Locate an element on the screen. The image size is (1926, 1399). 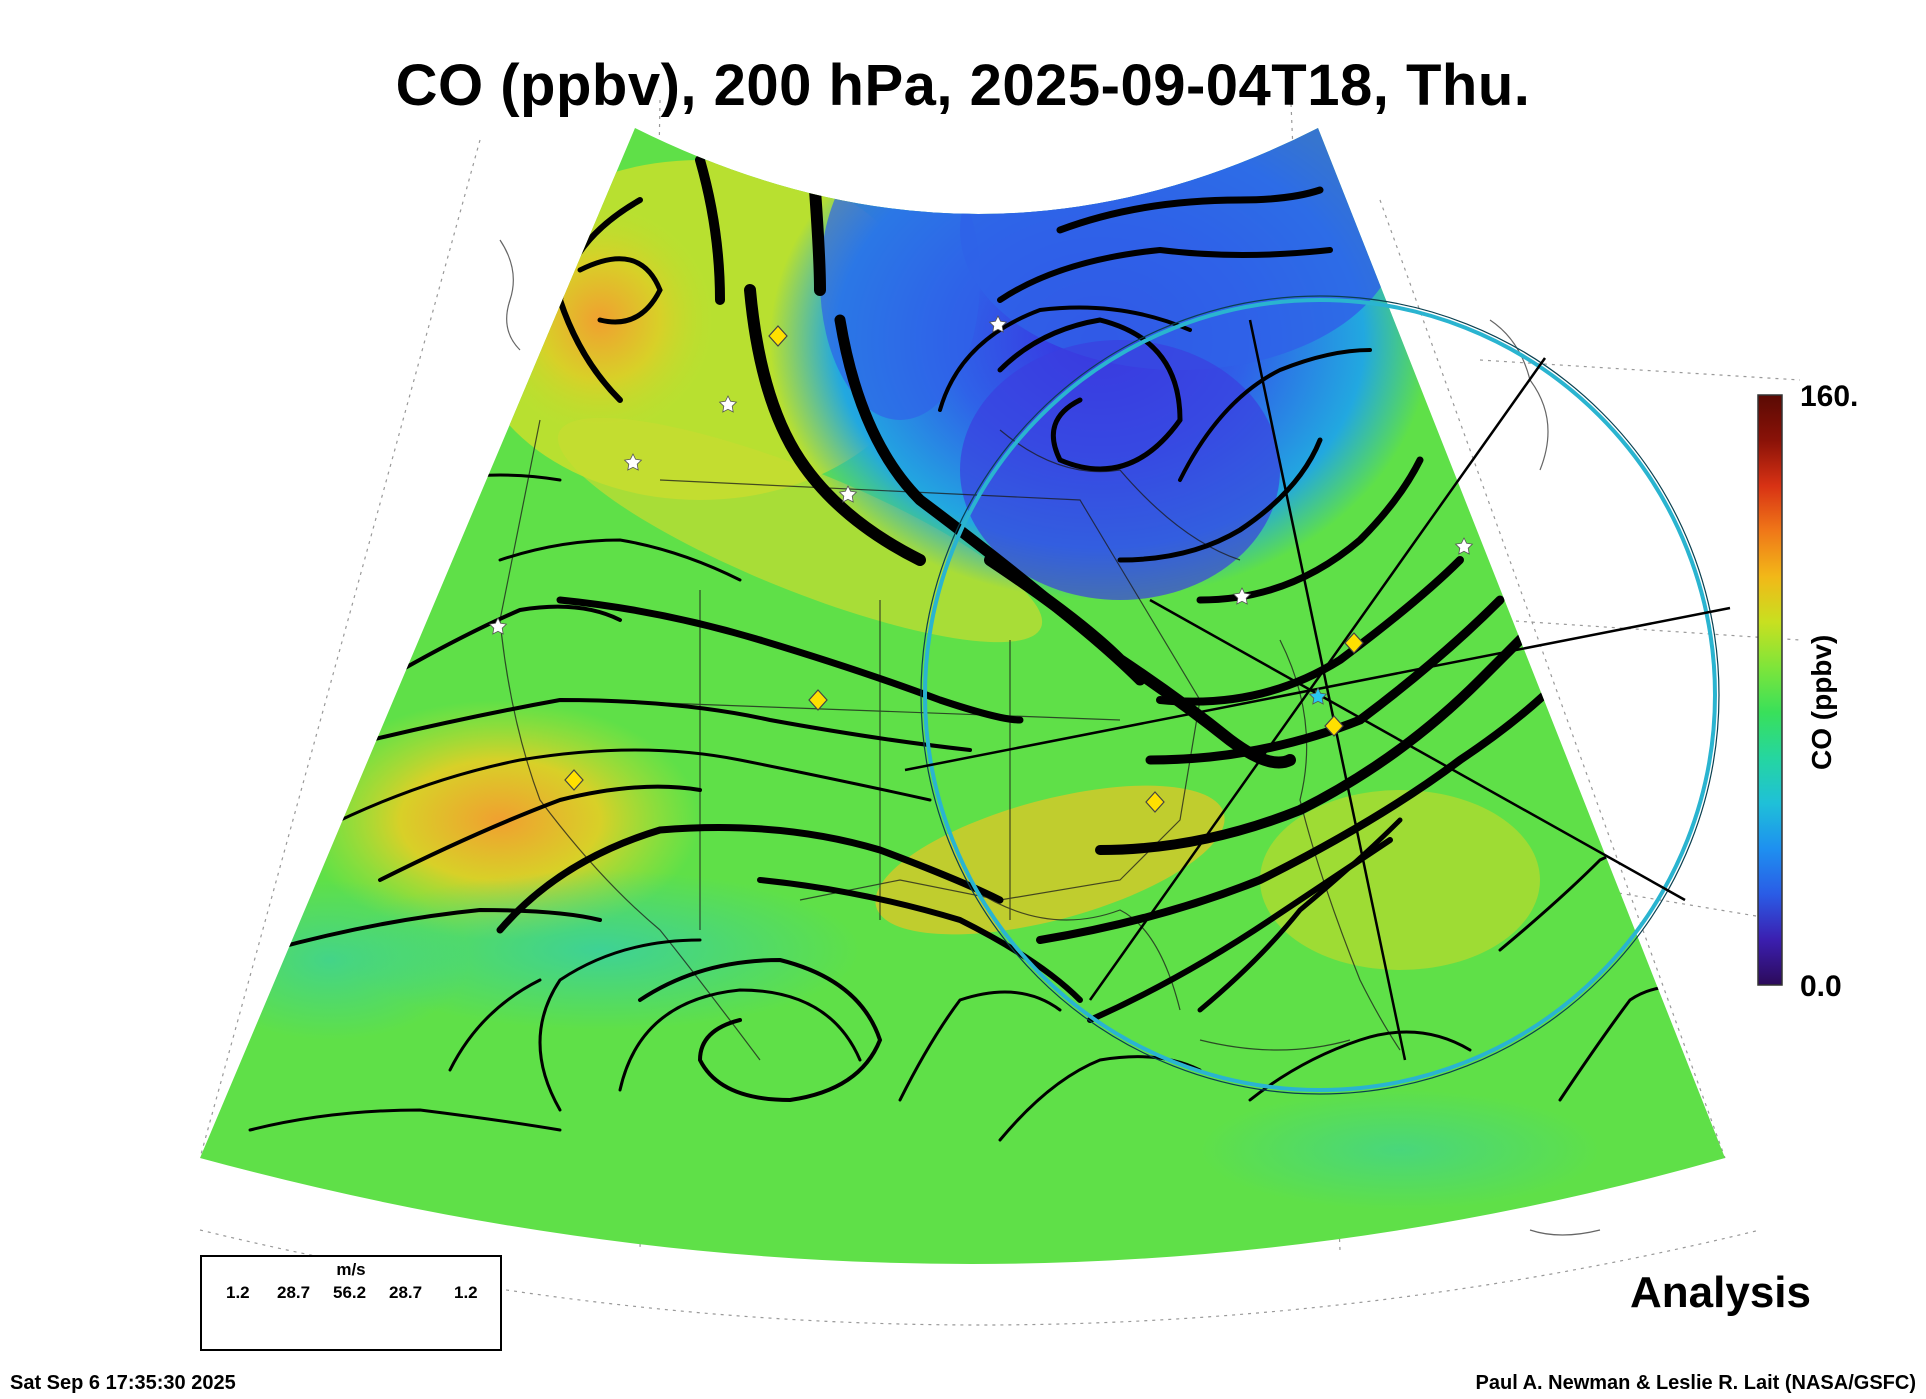
wind-legend-value: 56.2 is located at coordinates (350, 1292).